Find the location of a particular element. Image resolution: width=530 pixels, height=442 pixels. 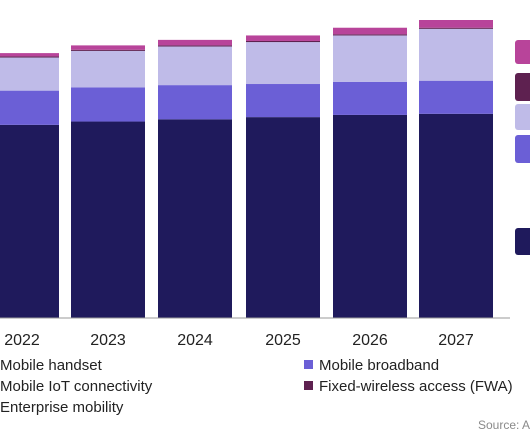

x-tick-label-2024: 2024 is located at coordinates (195, 340).